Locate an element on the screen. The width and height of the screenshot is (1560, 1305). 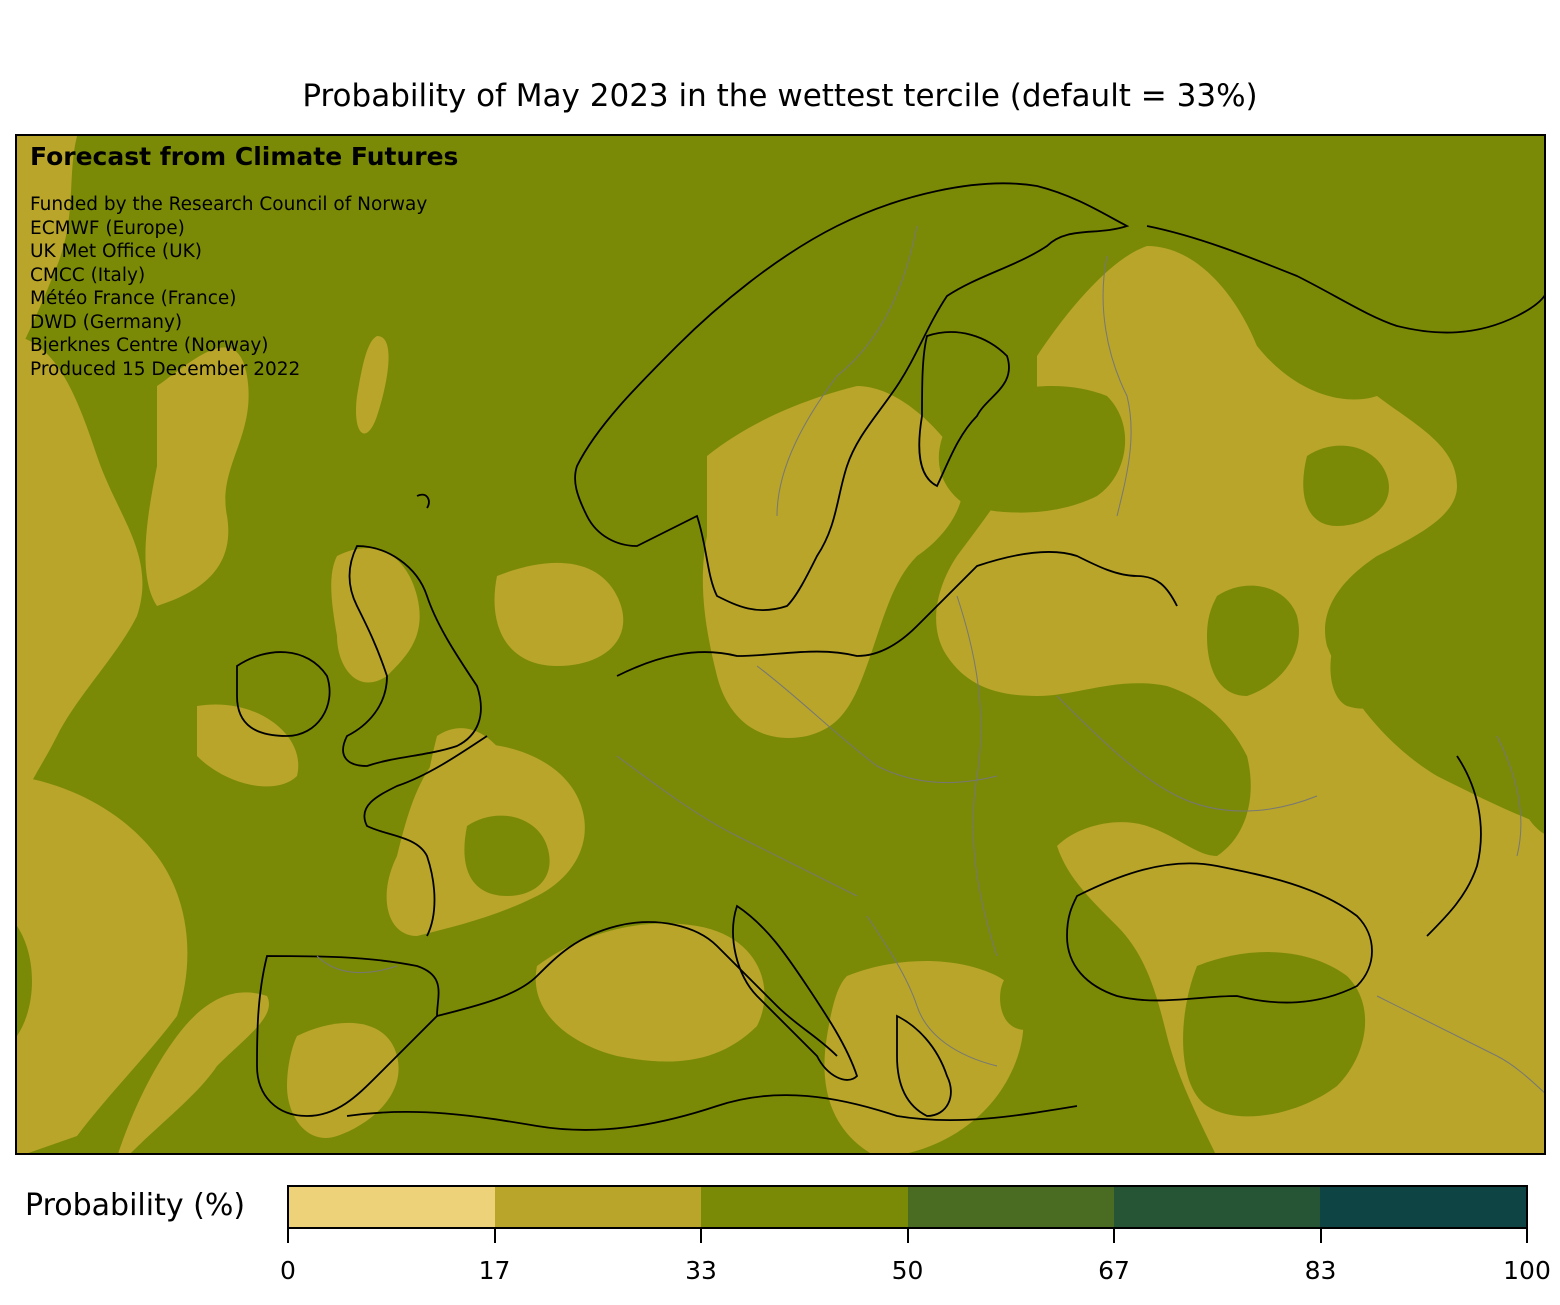
coast-uk is located at coordinates (412, 656).